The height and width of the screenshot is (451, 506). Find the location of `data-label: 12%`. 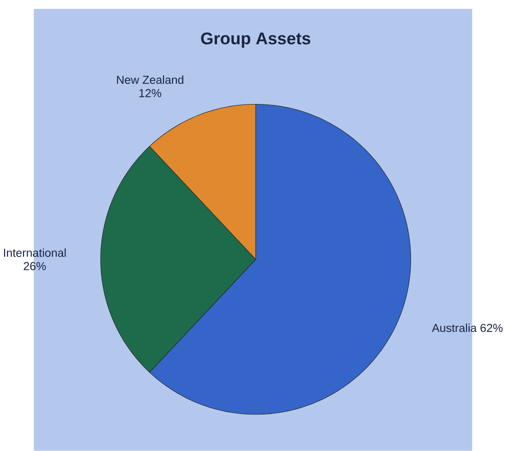

data-label: 12% is located at coordinates (150, 93).